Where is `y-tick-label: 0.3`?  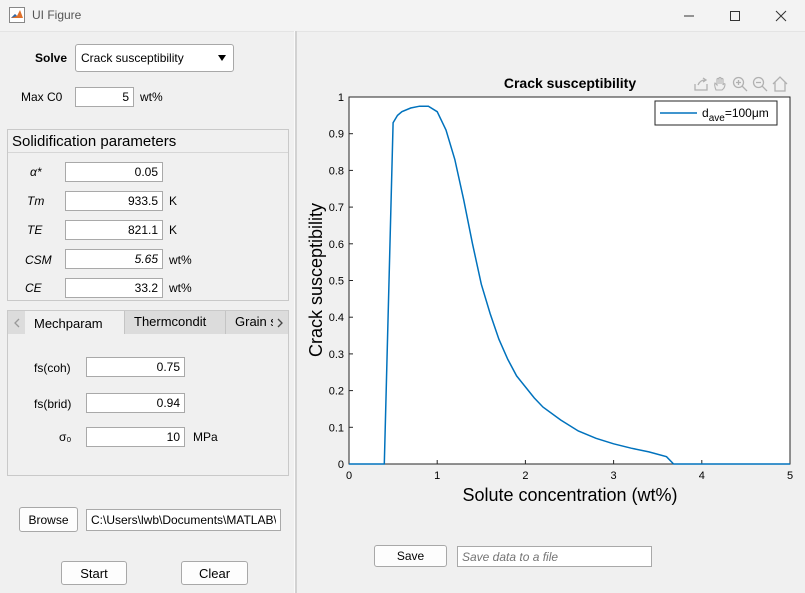
y-tick-label: 0.3 is located at coordinates (336, 355).